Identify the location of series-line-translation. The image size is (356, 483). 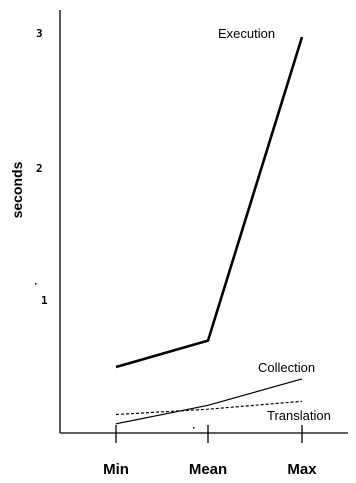
(209, 408).